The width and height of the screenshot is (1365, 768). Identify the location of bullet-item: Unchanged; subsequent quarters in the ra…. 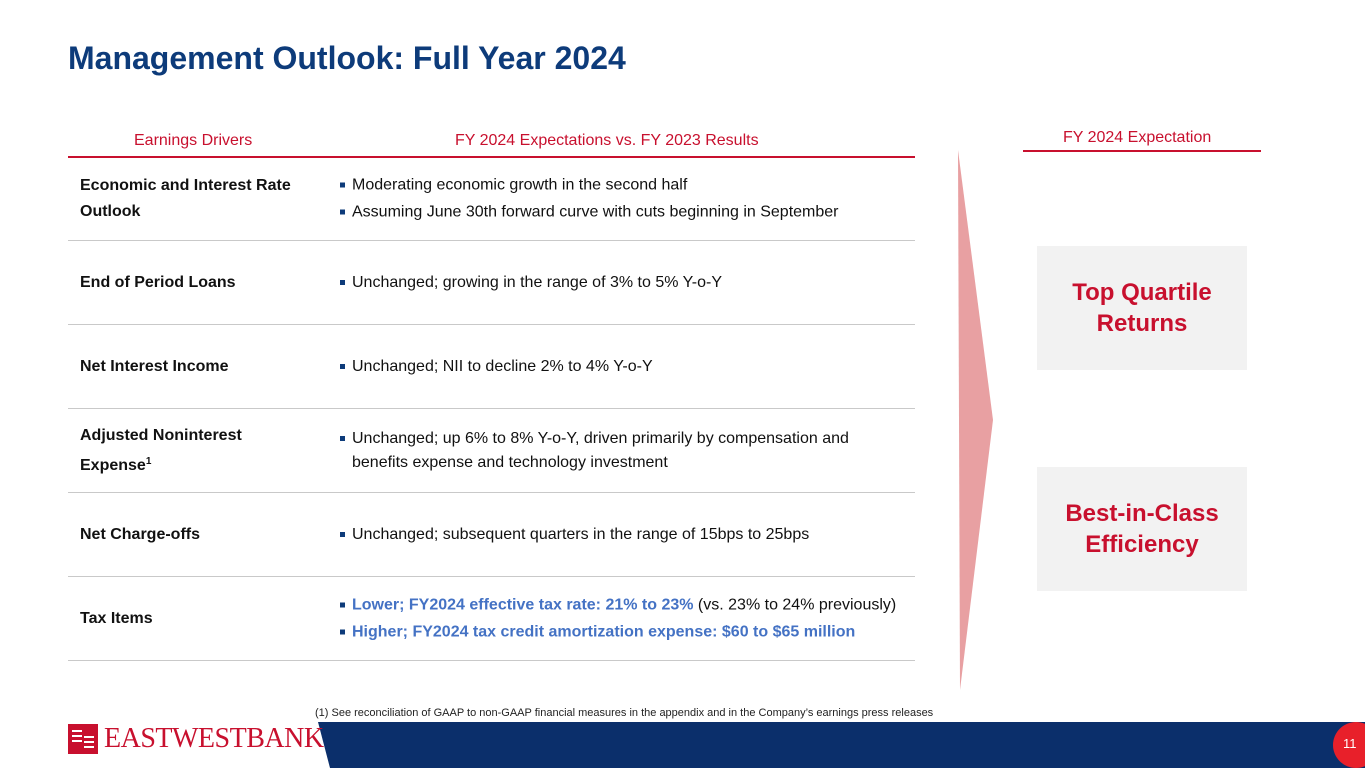
(620, 535).